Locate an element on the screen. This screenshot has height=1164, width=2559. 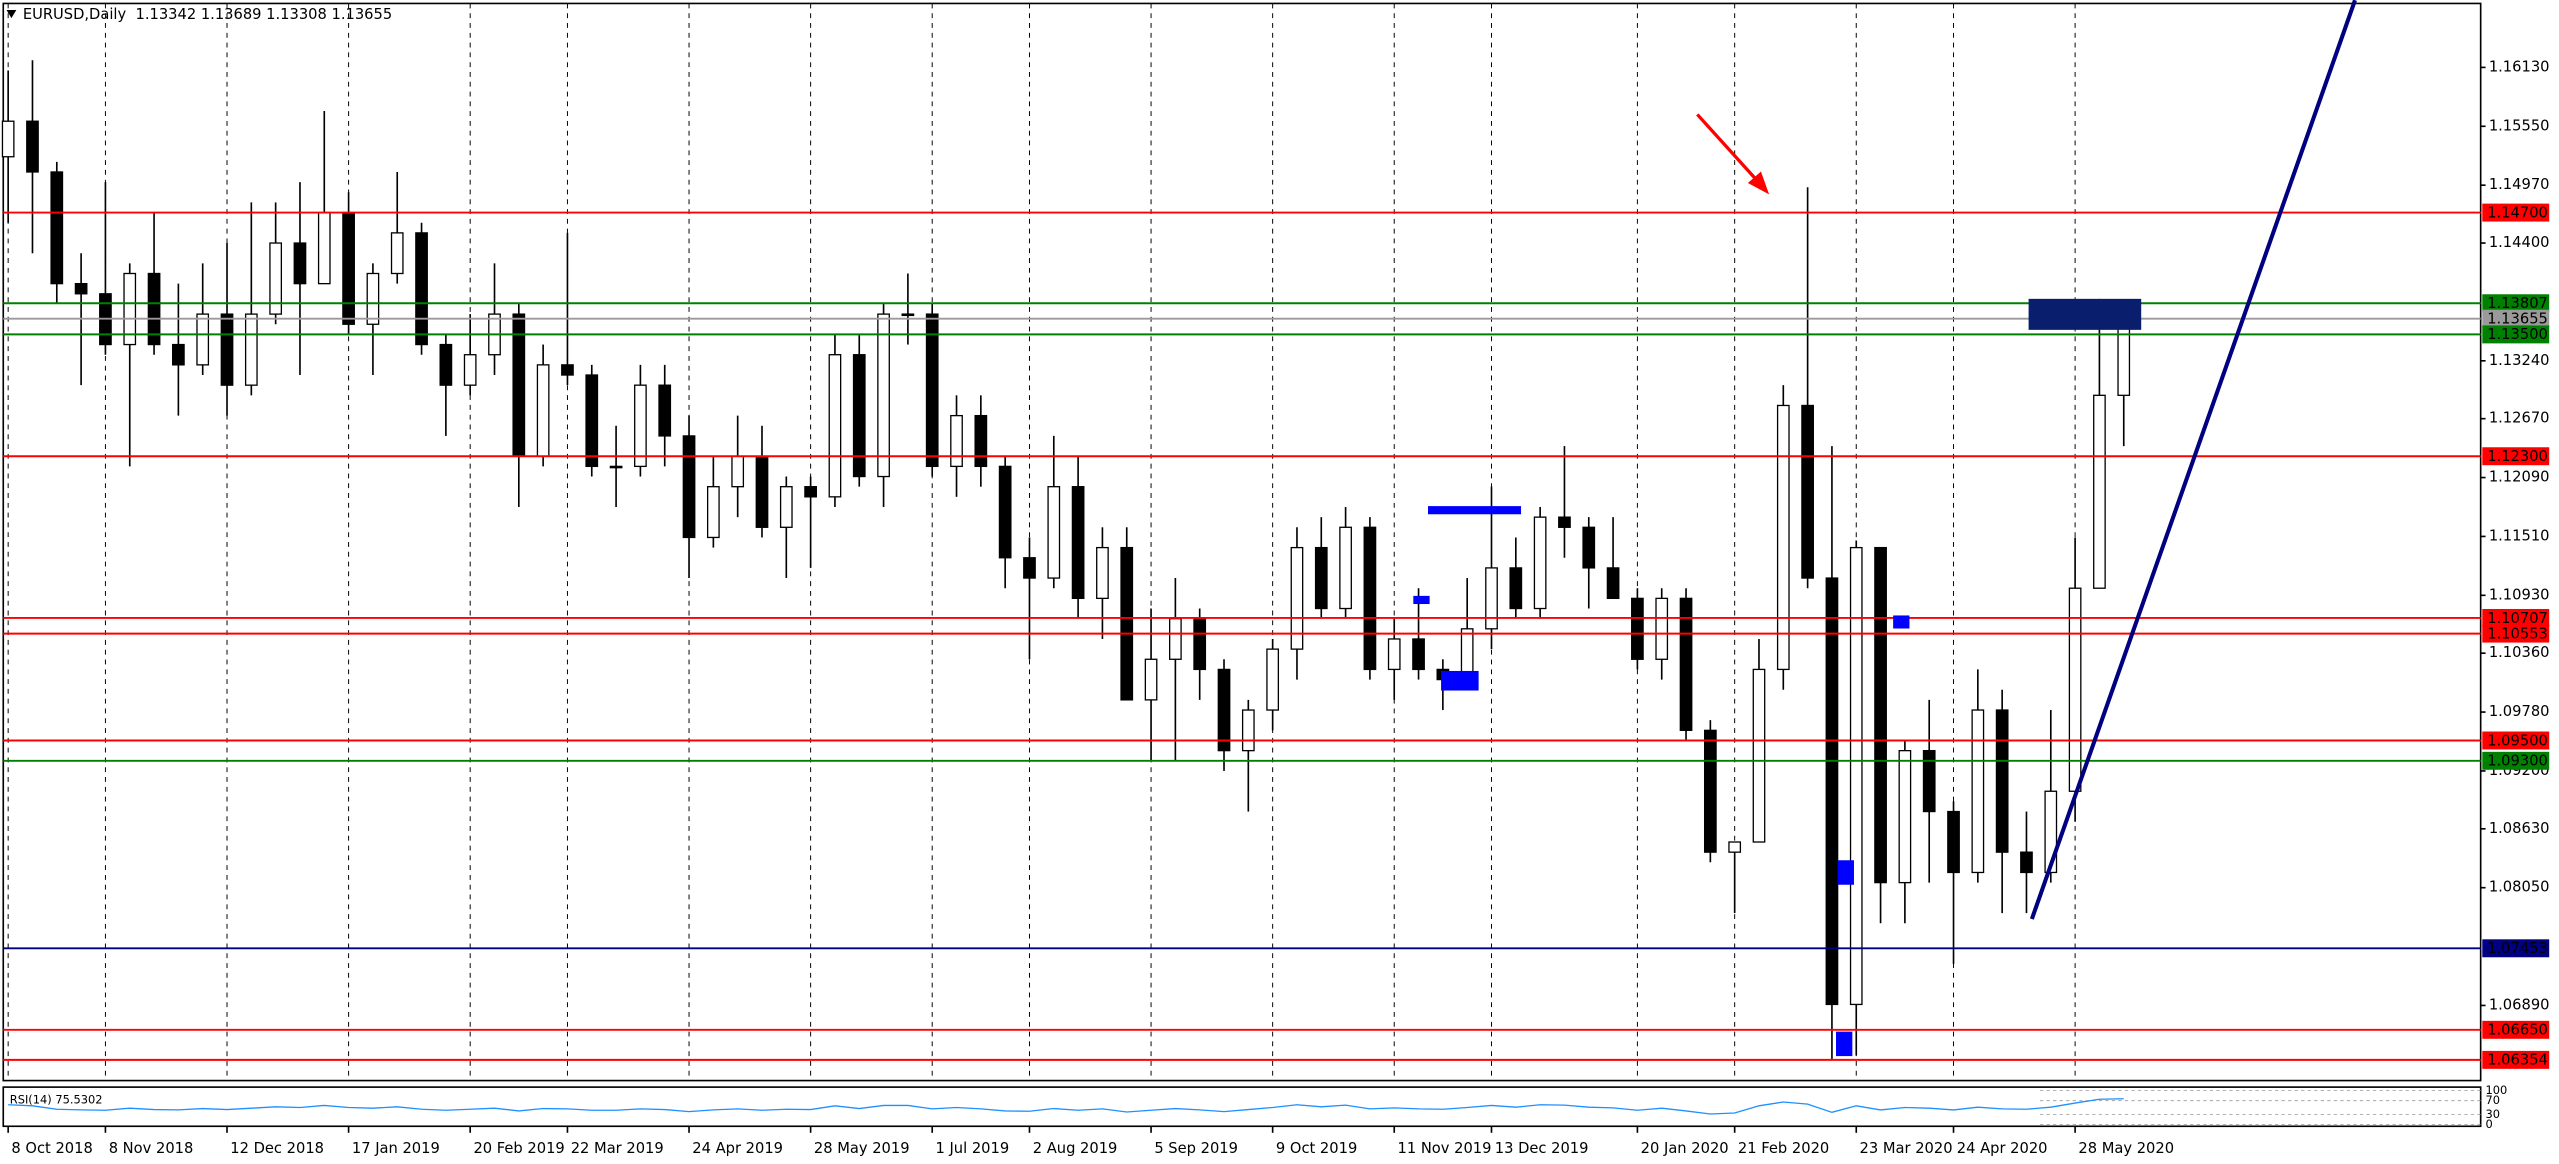
level-label: 1.13655 is located at coordinates (2517, 318).